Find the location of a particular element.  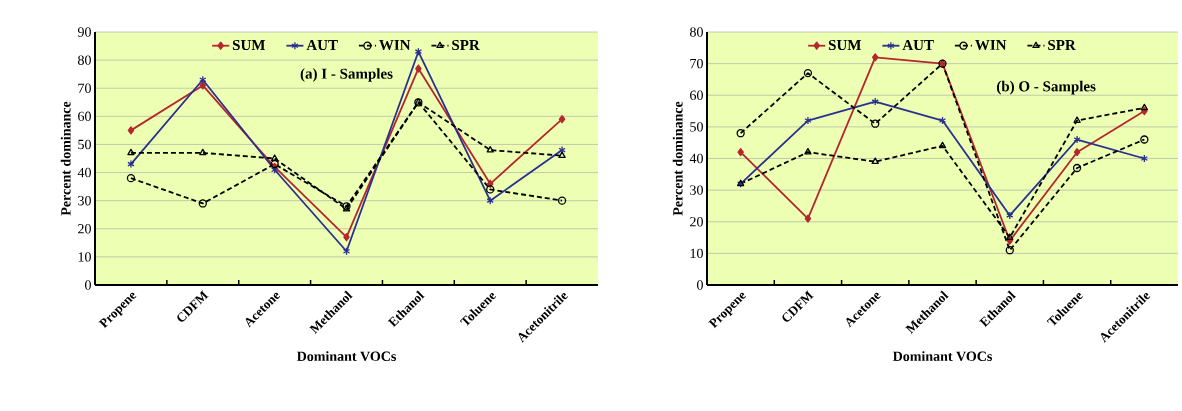

annotation: (a) I - Samples is located at coordinates (346, 75).